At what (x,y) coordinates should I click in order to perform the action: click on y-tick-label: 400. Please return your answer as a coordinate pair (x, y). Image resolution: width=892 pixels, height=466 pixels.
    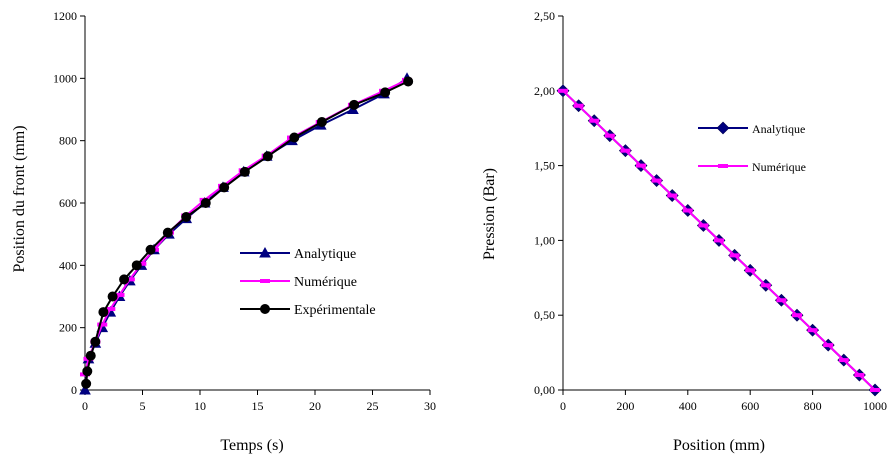
    Looking at the image, I should click on (68, 265).